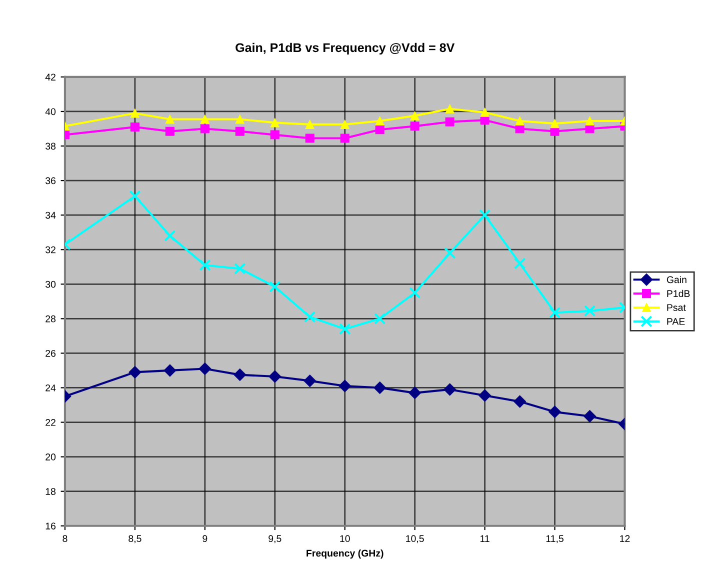 This screenshot has height=583, width=714. I want to click on y-tick-label: 18, so click(51, 491).